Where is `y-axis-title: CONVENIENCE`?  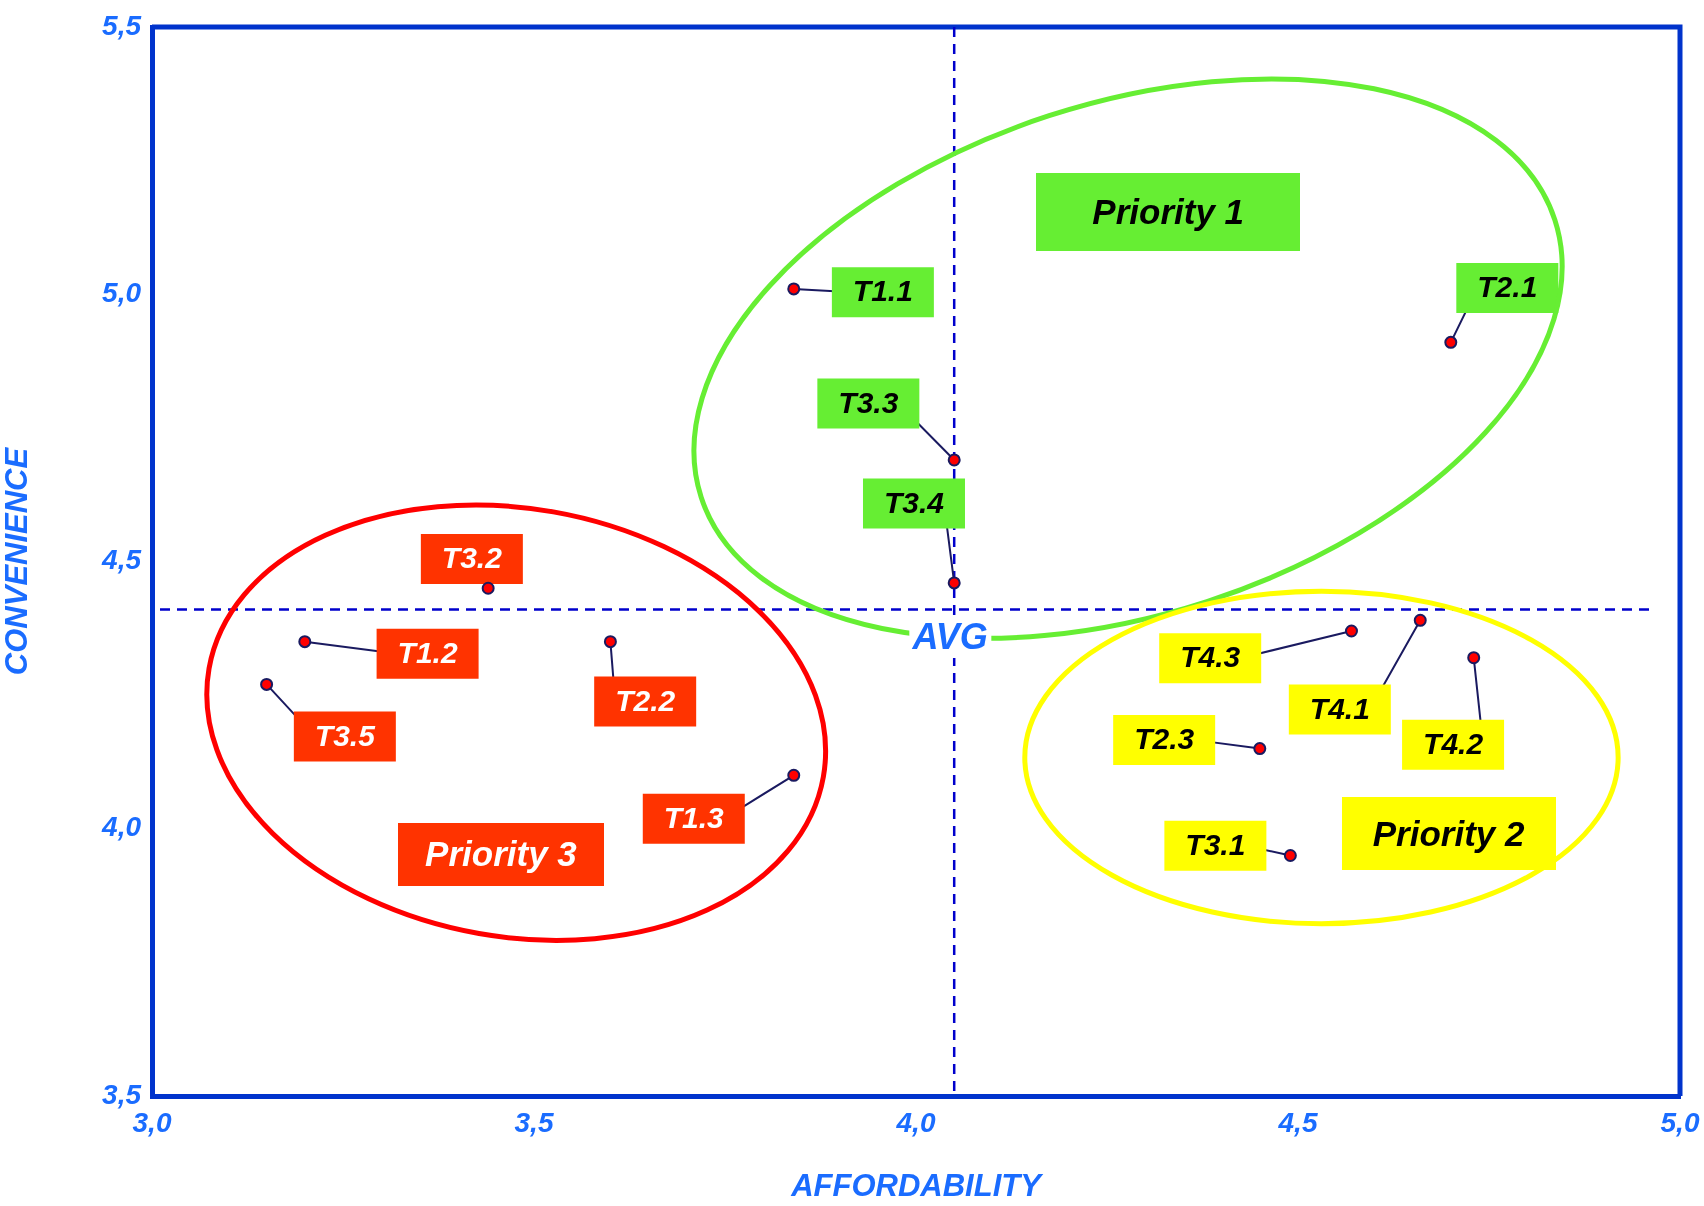
y-axis-title: CONVENIENCE is located at coordinates (17, 561).